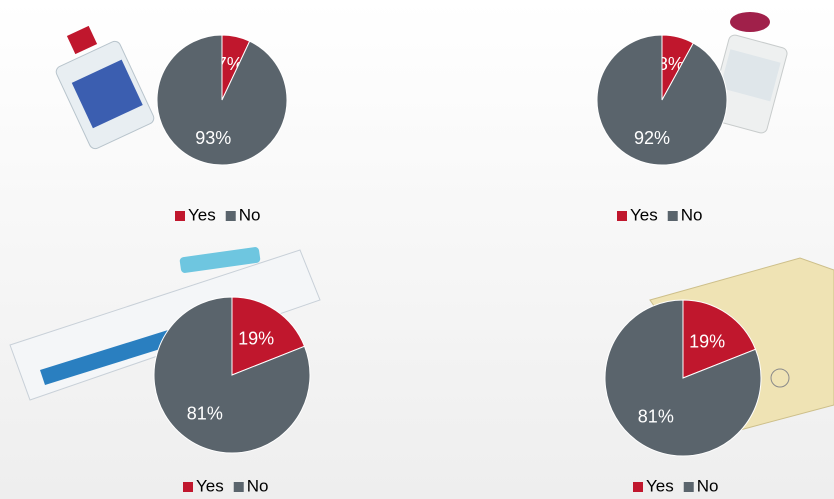  Describe the element at coordinates (671, 64) in the screenshot. I see `data-label: 8%` at that location.